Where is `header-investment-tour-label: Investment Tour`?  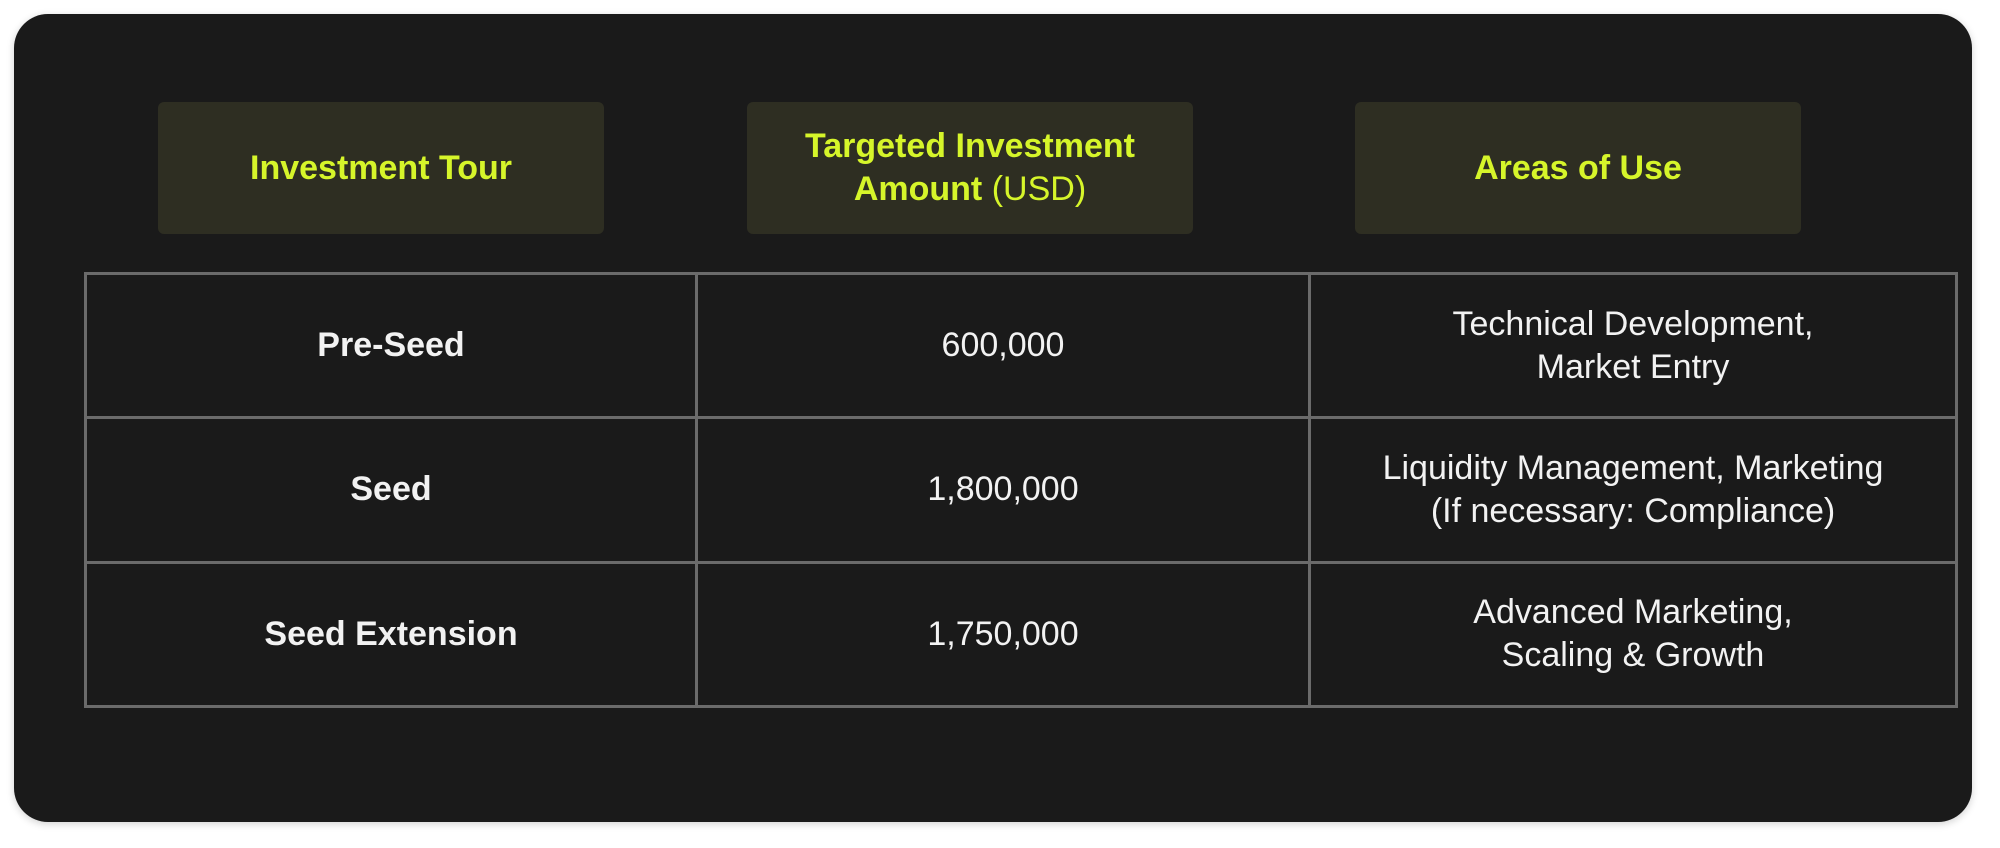
header-investment-tour-label: Investment Tour is located at coordinates (381, 167).